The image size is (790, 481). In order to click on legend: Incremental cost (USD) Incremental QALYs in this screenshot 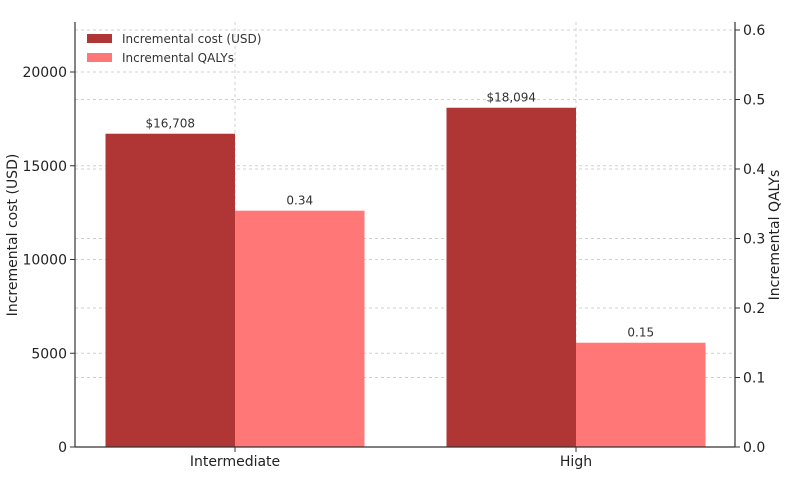, I will do `click(174, 48)`.